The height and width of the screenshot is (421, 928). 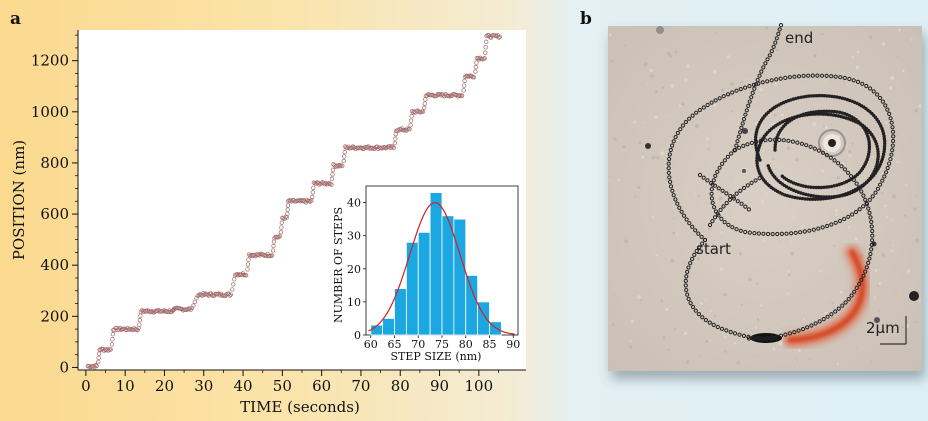 What do you see at coordinates (400, 386) in the screenshot?
I see `x-tick-label: 80` at bounding box center [400, 386].